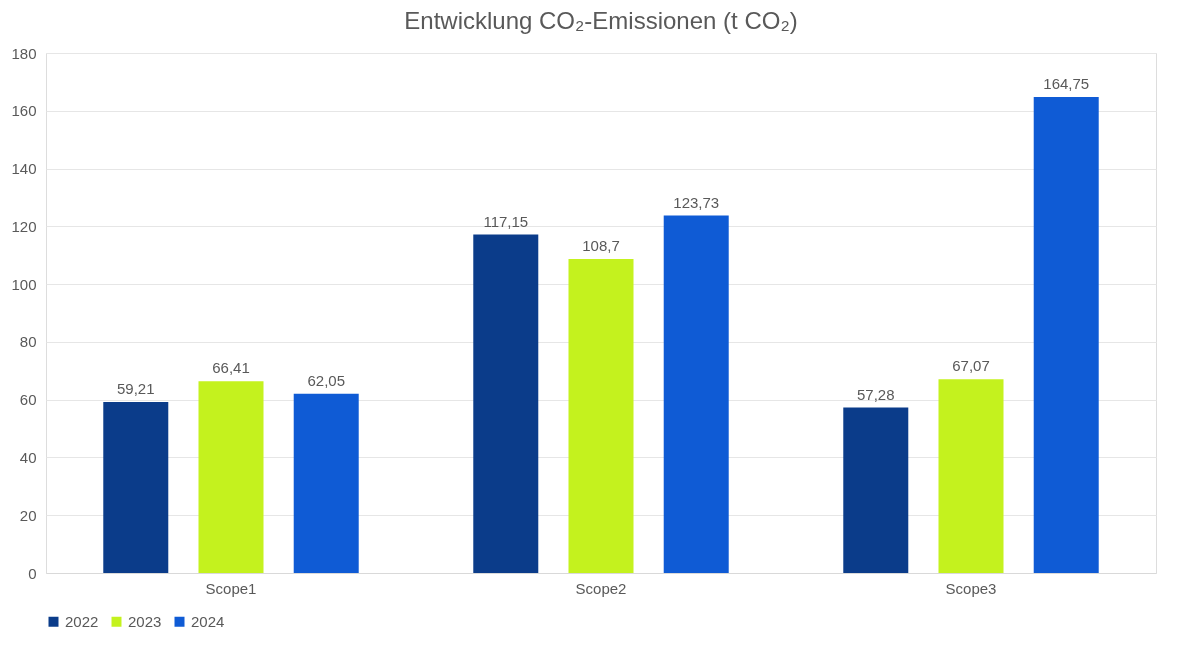 This screenshot has height=664, width=1197. What do you see at coordinates (876, 394) in the screenshot?
I see `data-label: 57,28` at bounding box center [876, 394].